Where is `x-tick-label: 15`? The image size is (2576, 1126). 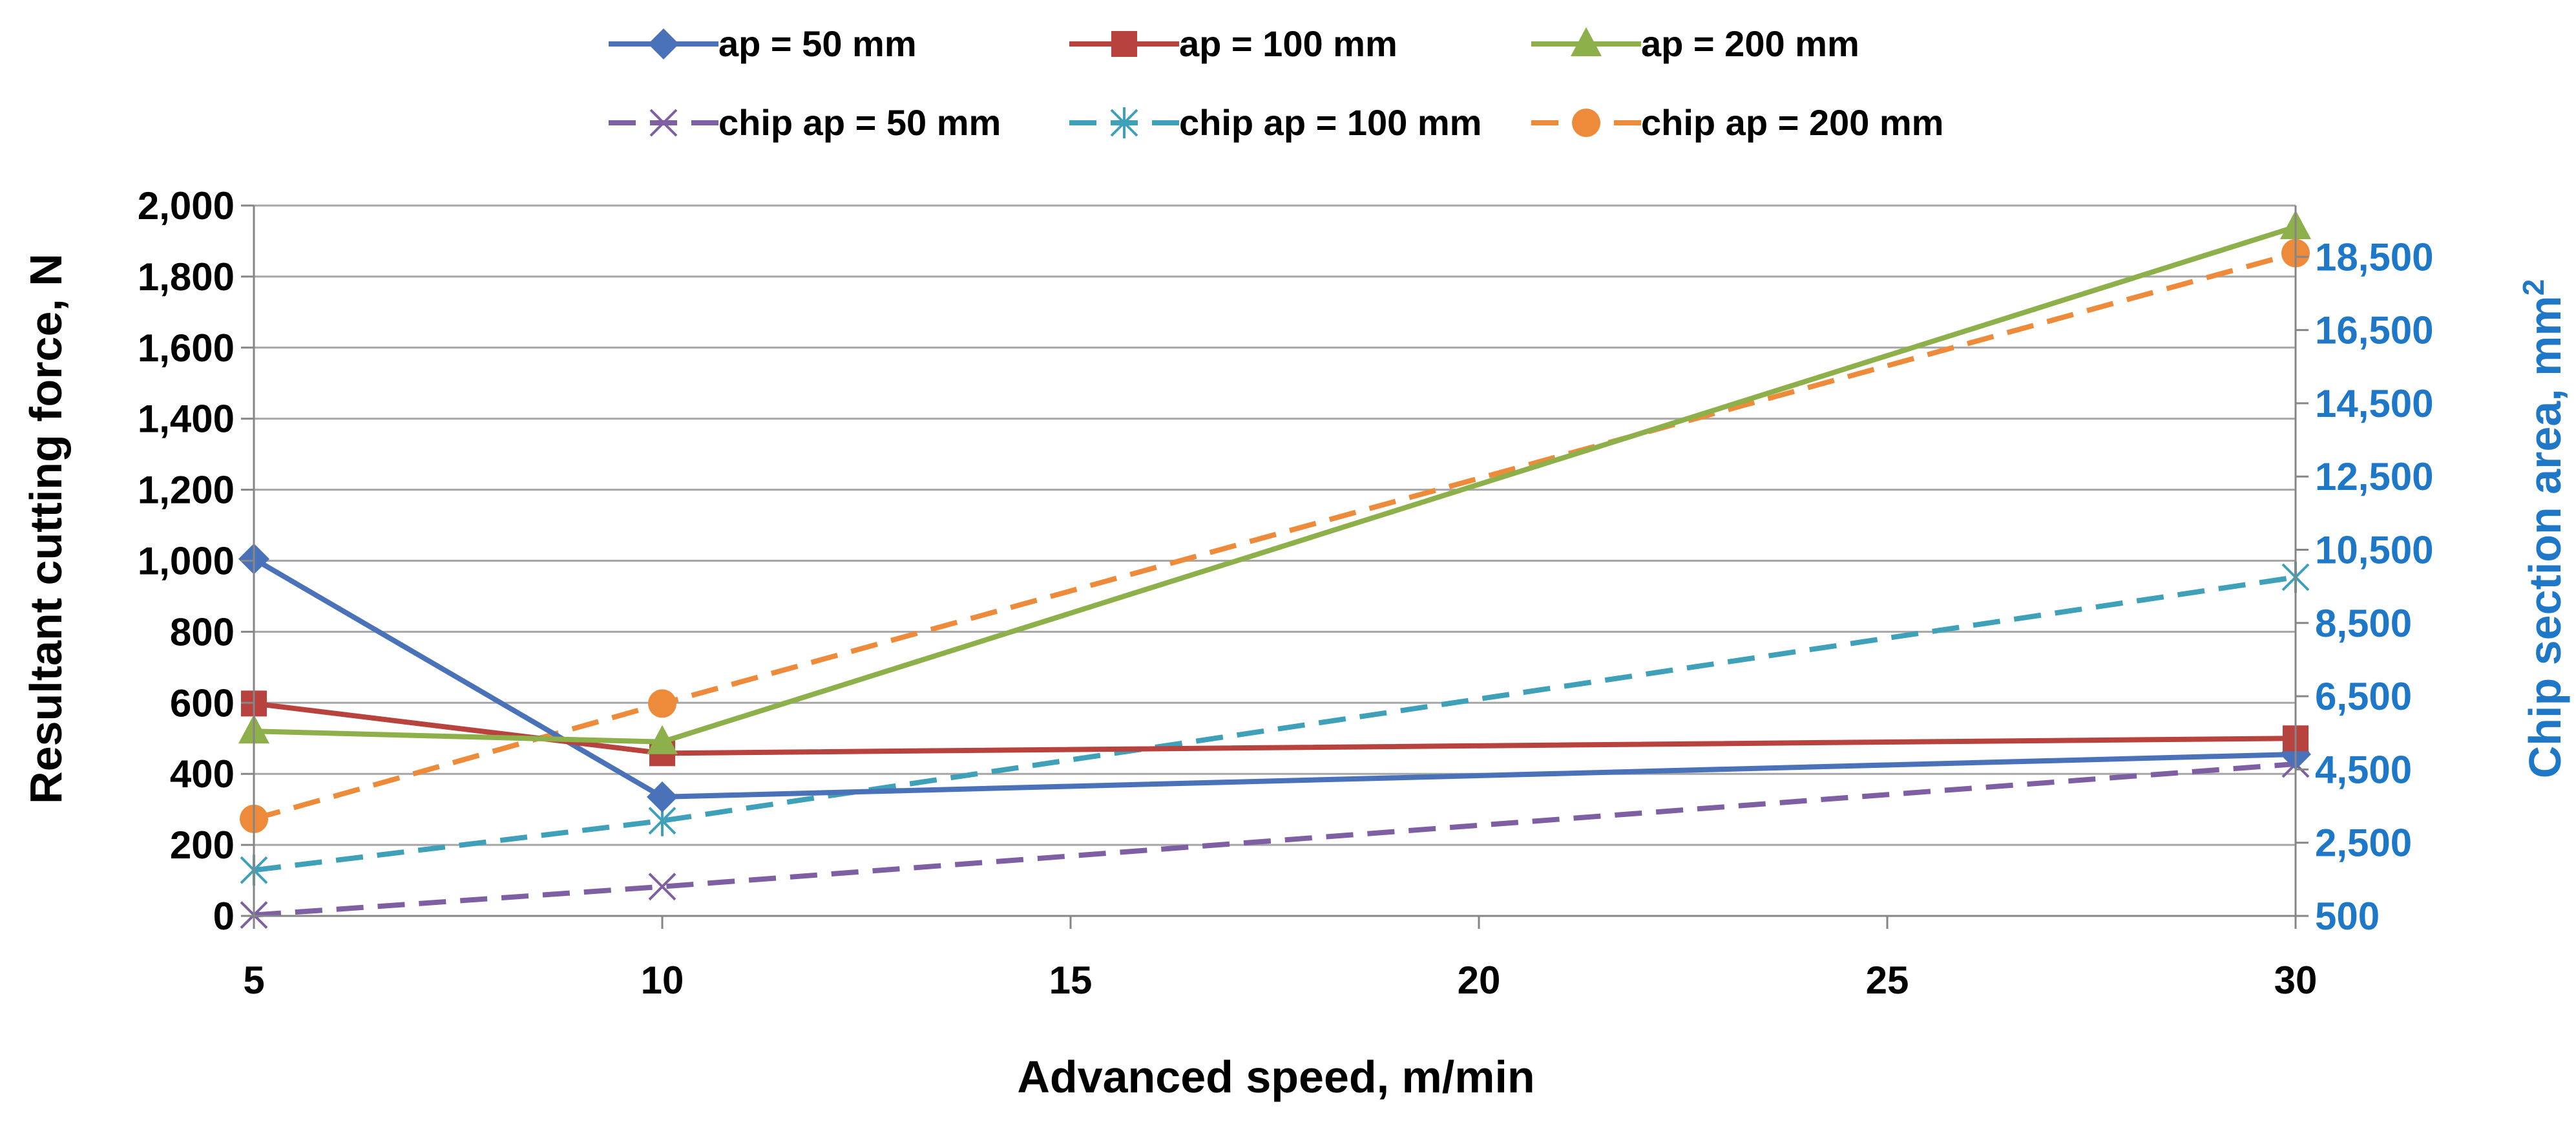
x-tick-label: 15 is located at coordinates (1071, 980).